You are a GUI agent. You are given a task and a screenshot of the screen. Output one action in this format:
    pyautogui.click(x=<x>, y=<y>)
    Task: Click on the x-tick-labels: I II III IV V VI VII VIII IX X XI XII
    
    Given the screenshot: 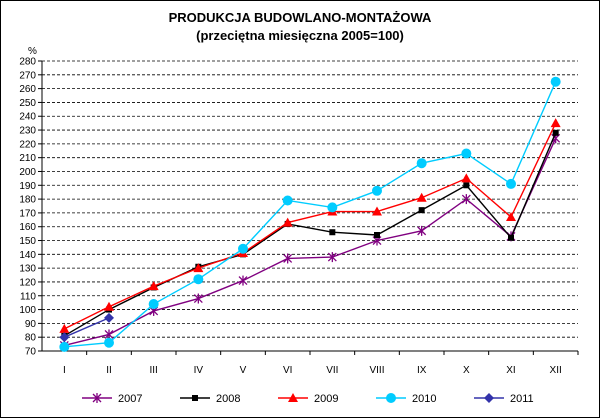 What is the action you would take?
    pyautogui.click(x=321, y=363)
    